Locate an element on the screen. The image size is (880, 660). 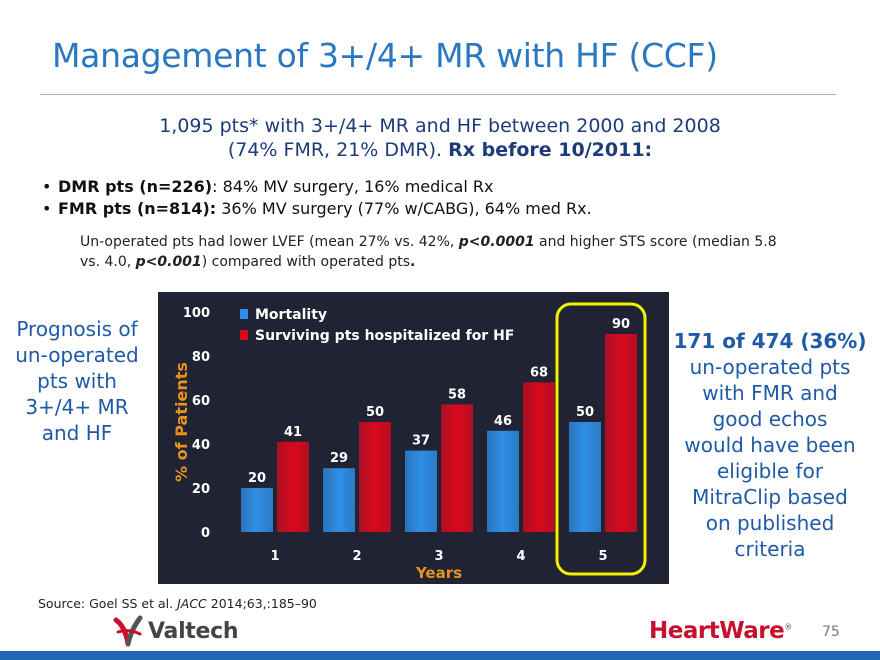
slide-title: Management of 3+/4+ MR with HF (CCF) is located at coordinates (385, 55).